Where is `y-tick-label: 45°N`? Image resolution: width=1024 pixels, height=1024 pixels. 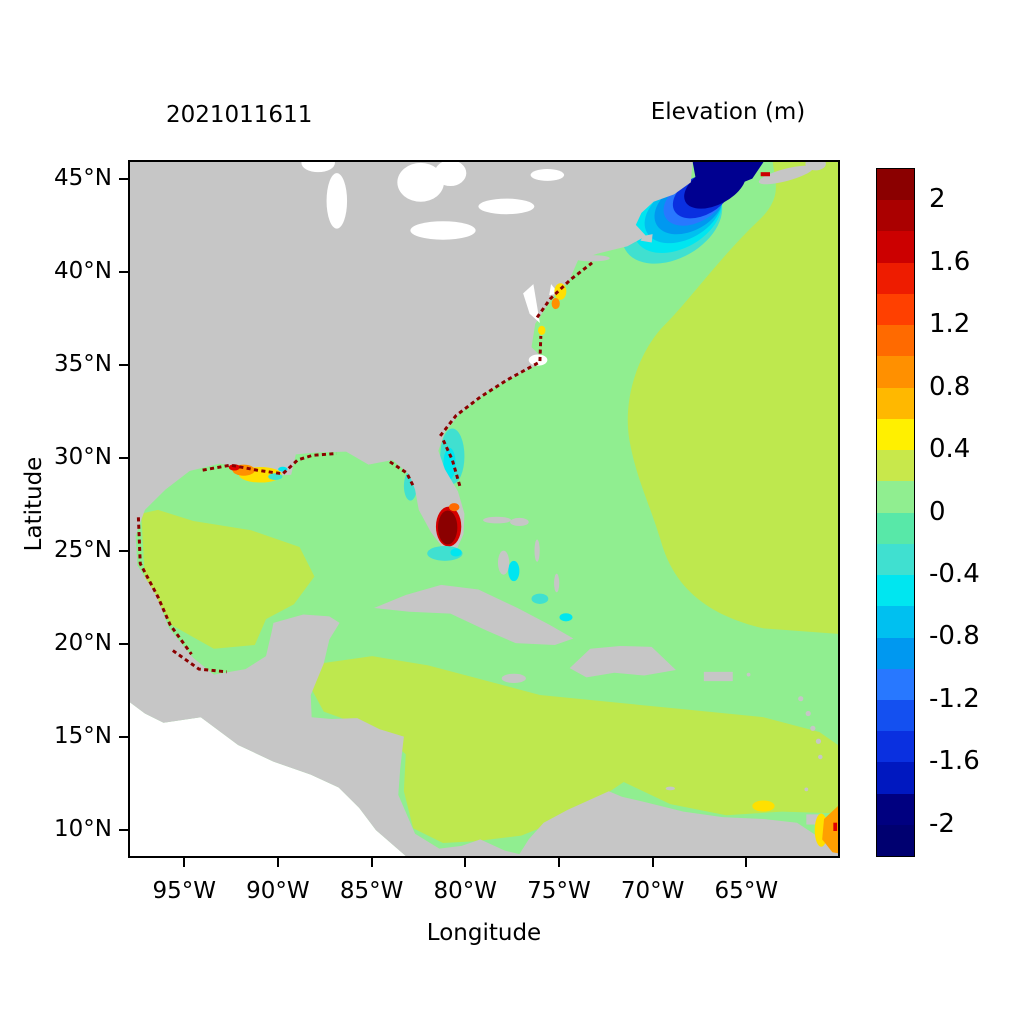
y-tick-label: 45°N is located at coordinates (83, 177).